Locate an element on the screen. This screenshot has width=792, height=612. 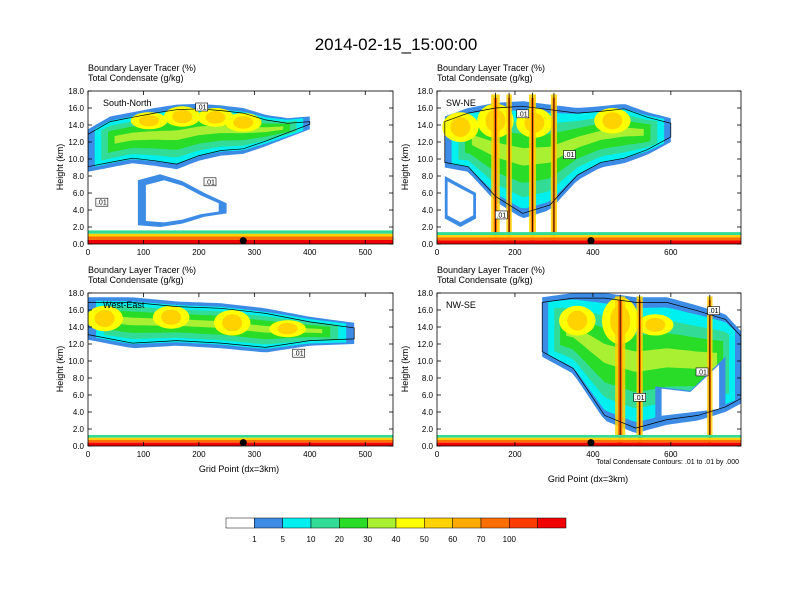
condensate-contour is located at coordinates (221, 325).